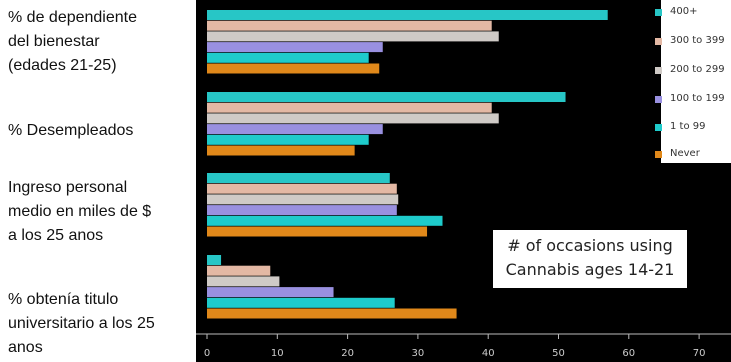 The width and height of the screenshot is (731, 362). I want to click on legend-label: Never, so click(685, 153).